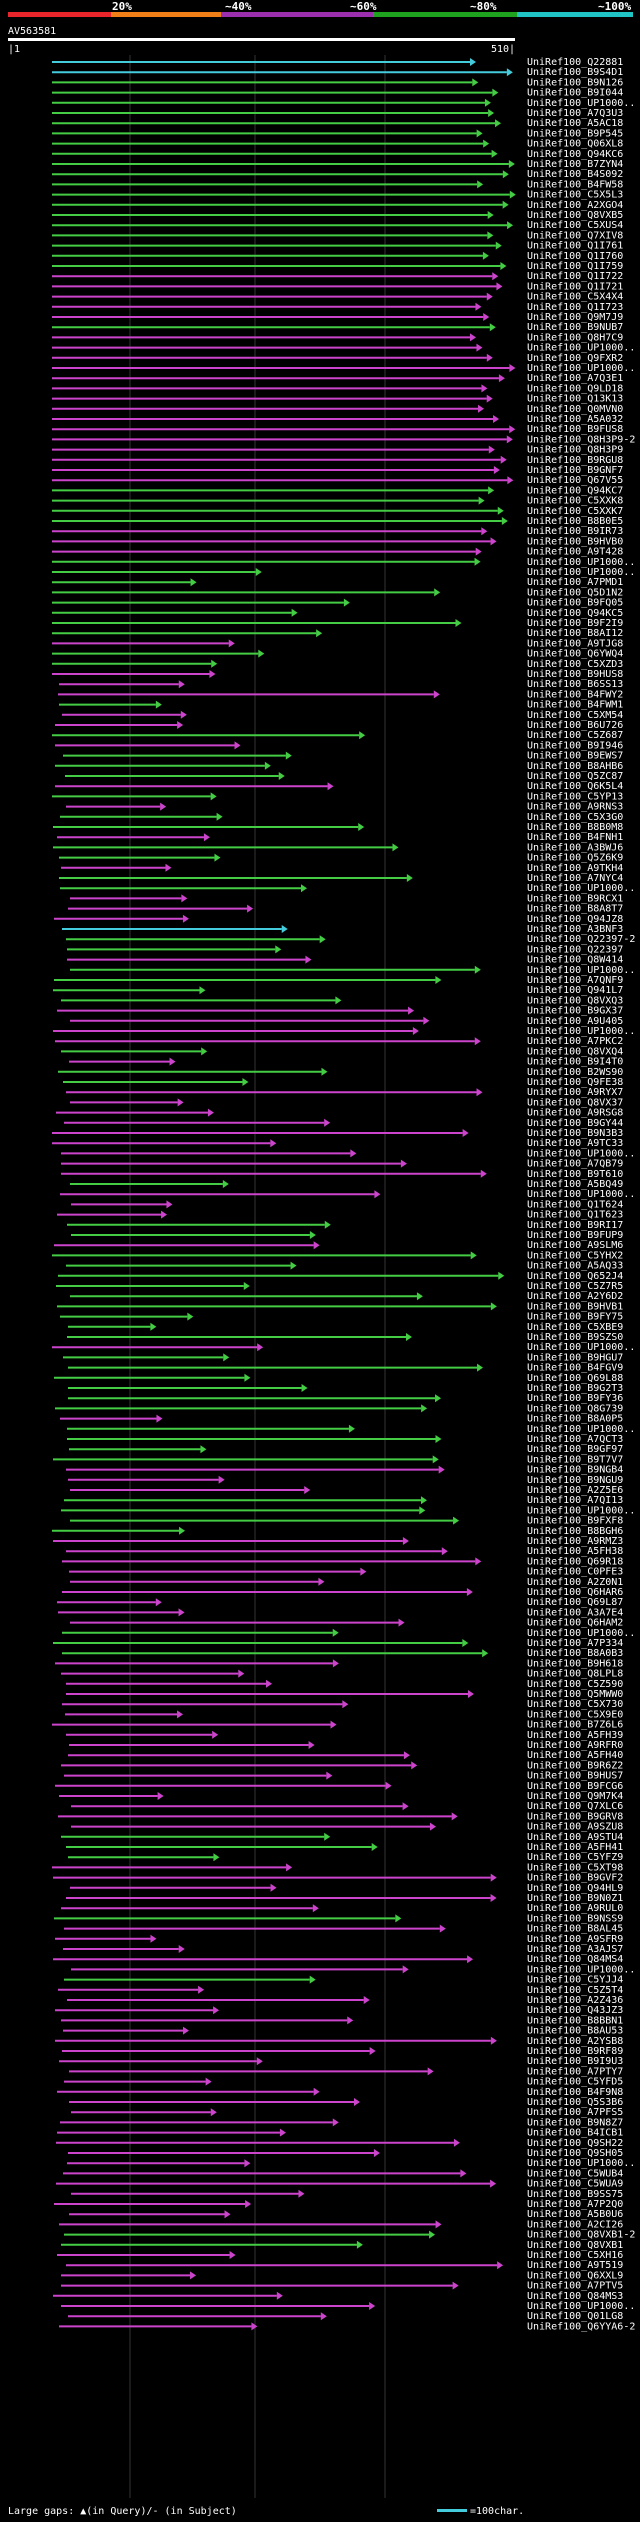 Image resolution: width=640 pixels, height=2522 pixels. What do you see at coordinates (575, 1602) in the screenshot?
I see `hit-id-label: UniRef100_Q69L87` at bounding box center [575, 1602].